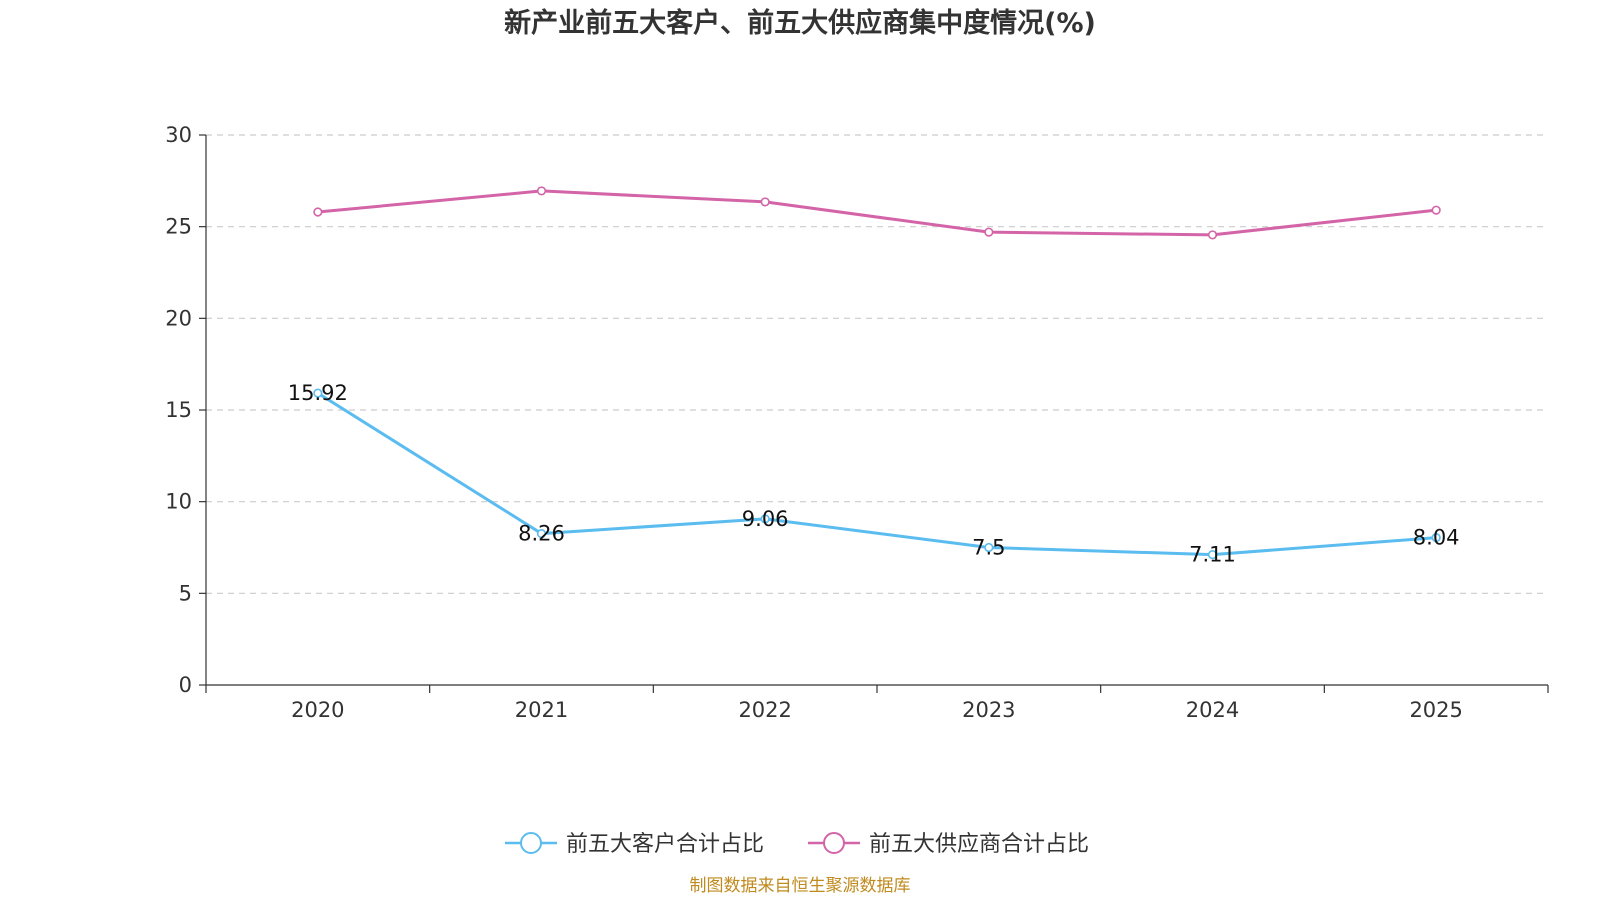 The height and width of the screenshot is (900, 1600). Describe the element at coordinates (178, 502) in the screenshot. I see `y-tick-label: 10` at that location.